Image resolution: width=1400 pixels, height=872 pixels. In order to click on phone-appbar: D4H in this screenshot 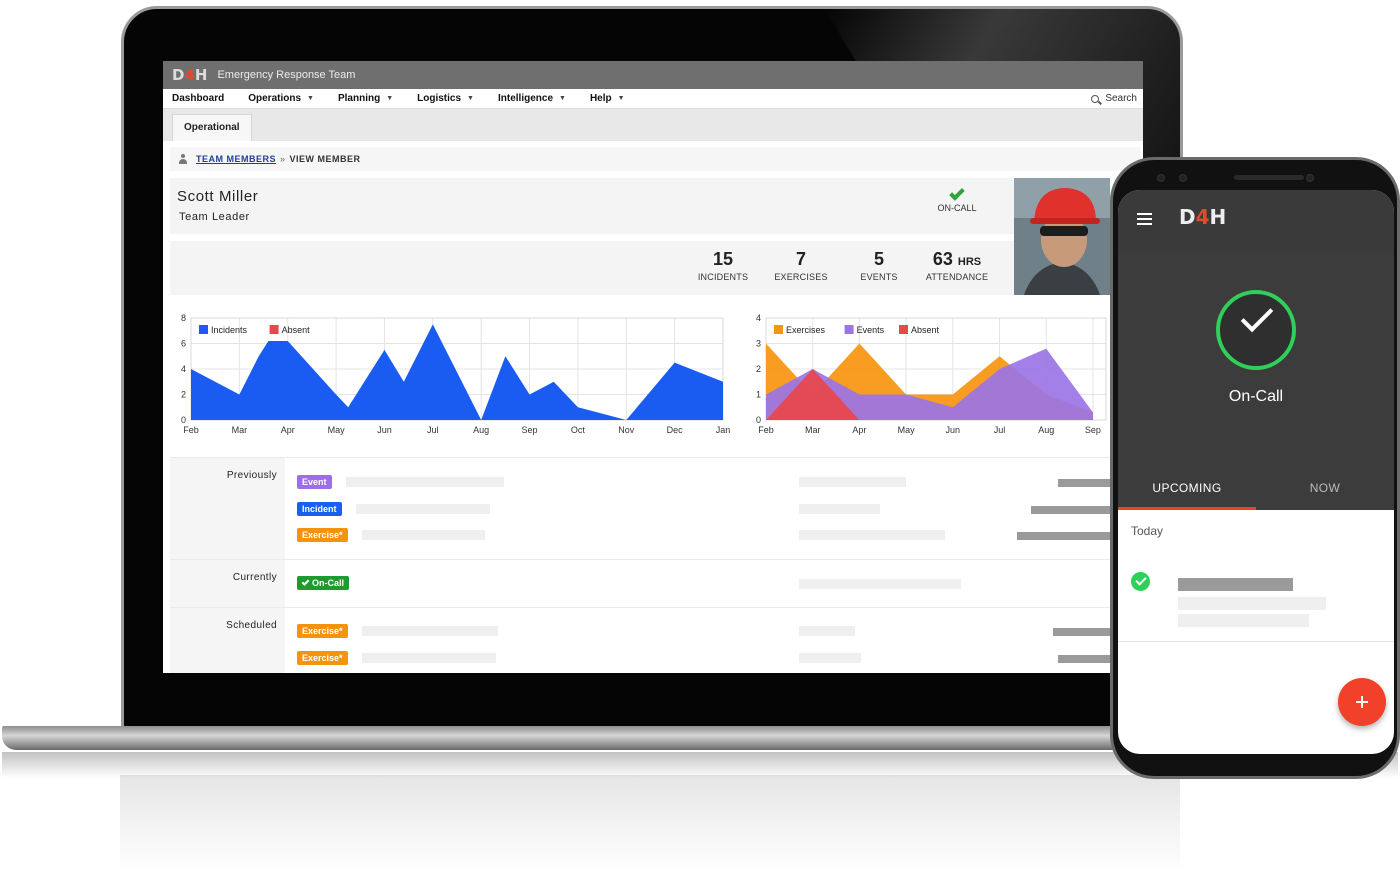, I will do `click(1256, 221)`.